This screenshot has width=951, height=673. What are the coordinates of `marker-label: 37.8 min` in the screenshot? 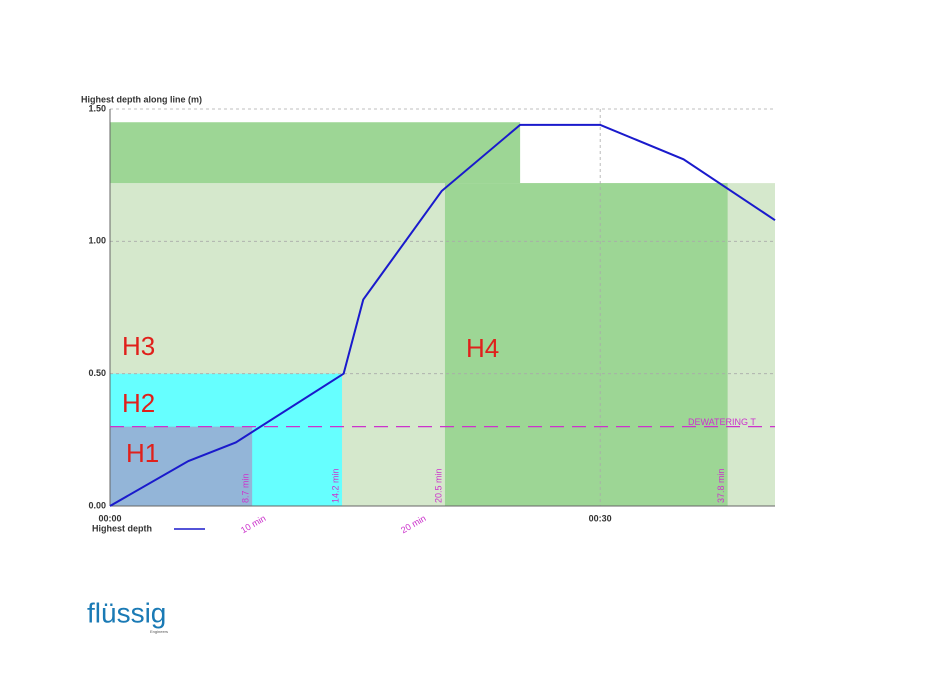 It's located at (721, 485).